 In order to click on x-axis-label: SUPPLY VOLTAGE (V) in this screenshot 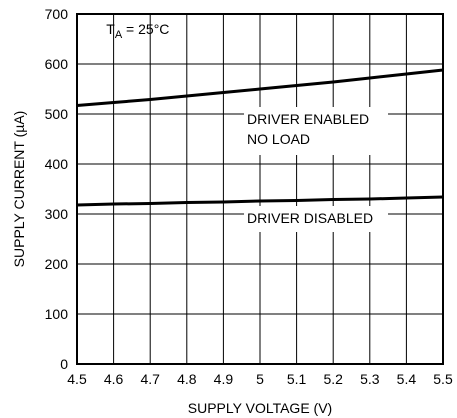, I will do `click(260, 408)`.